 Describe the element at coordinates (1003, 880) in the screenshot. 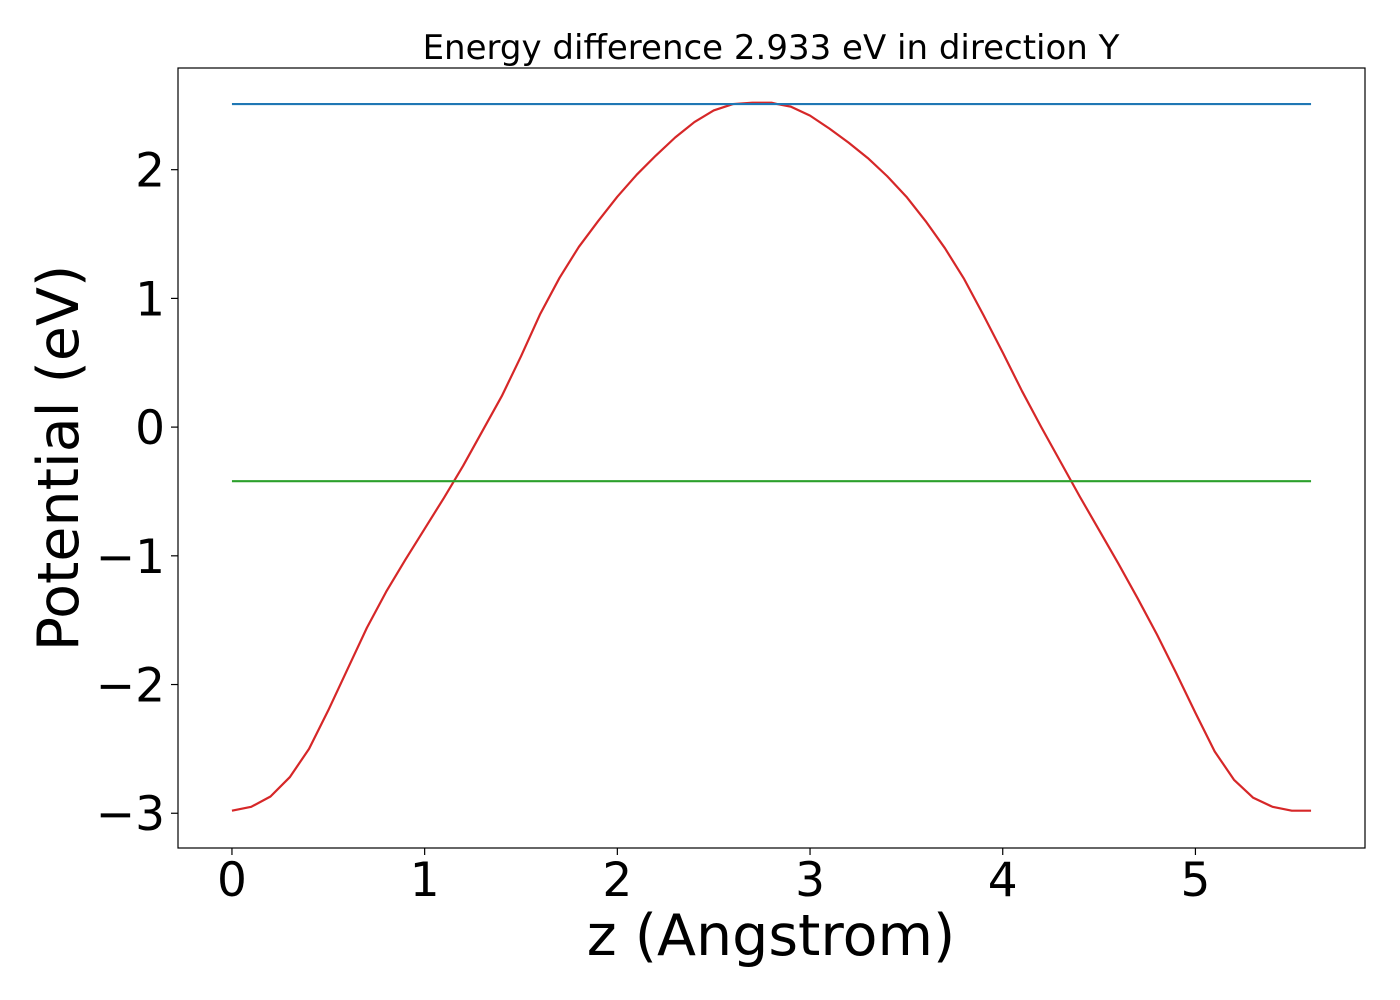

I see `x-tick-label: 4` at that location.